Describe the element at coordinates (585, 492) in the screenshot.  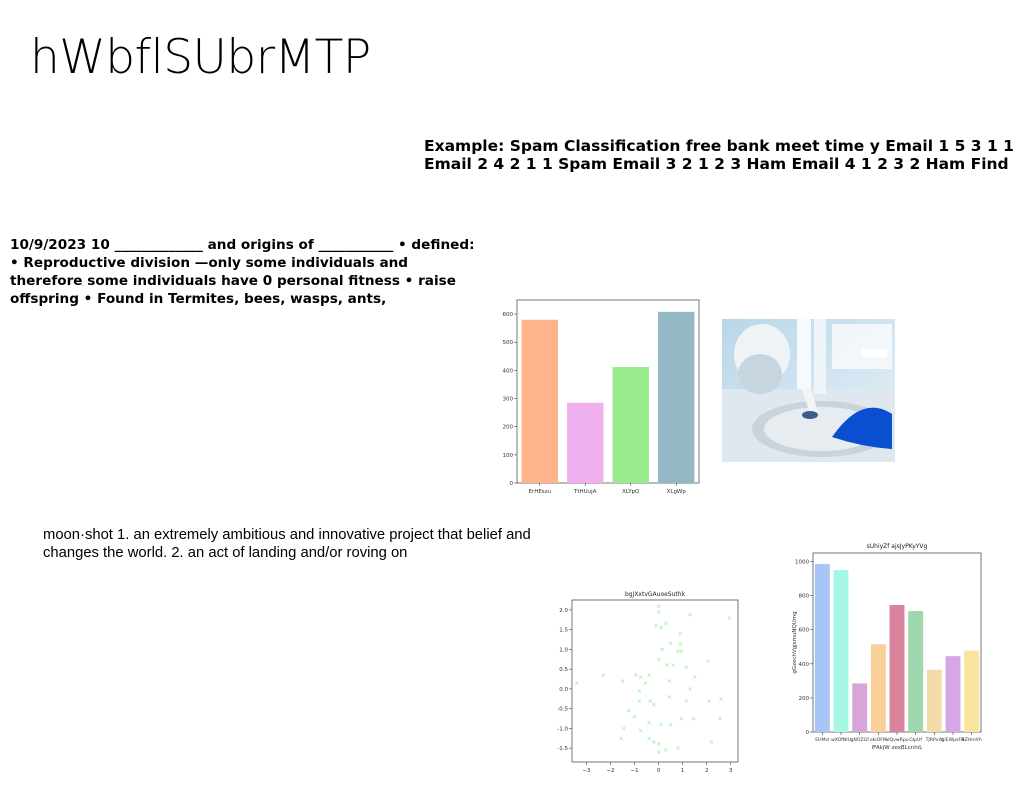
I see `x-tick-label: TtHUujA` at that location.